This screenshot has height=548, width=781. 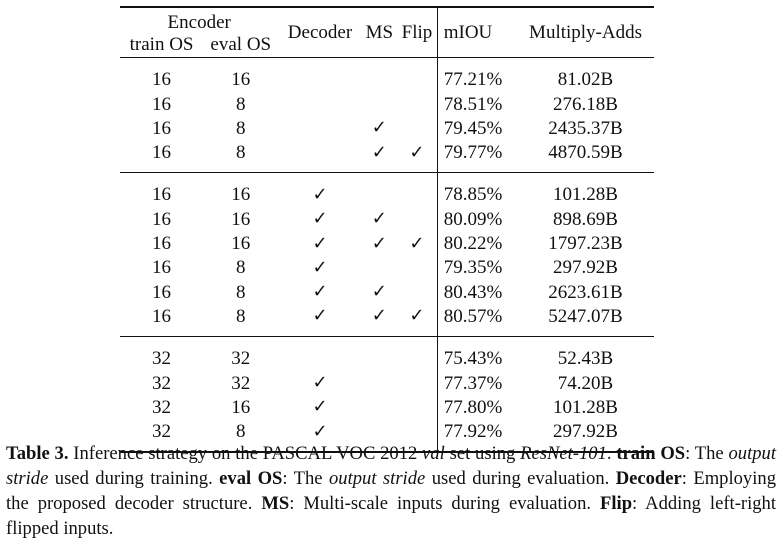 I want to click on table-row: 16 16 ✓ ✓ 80.09% 898.69B, so click(x=387, y=219).